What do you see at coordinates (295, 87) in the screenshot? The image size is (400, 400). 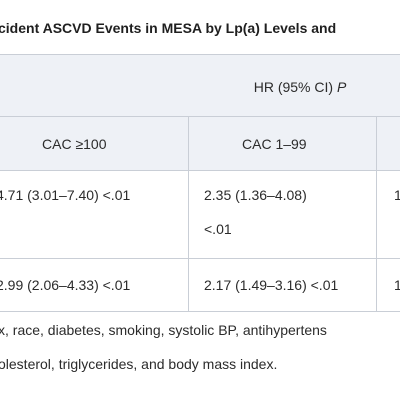 I see `hr-label-text: HR (95% CI)` at bounding box center [295, 87].